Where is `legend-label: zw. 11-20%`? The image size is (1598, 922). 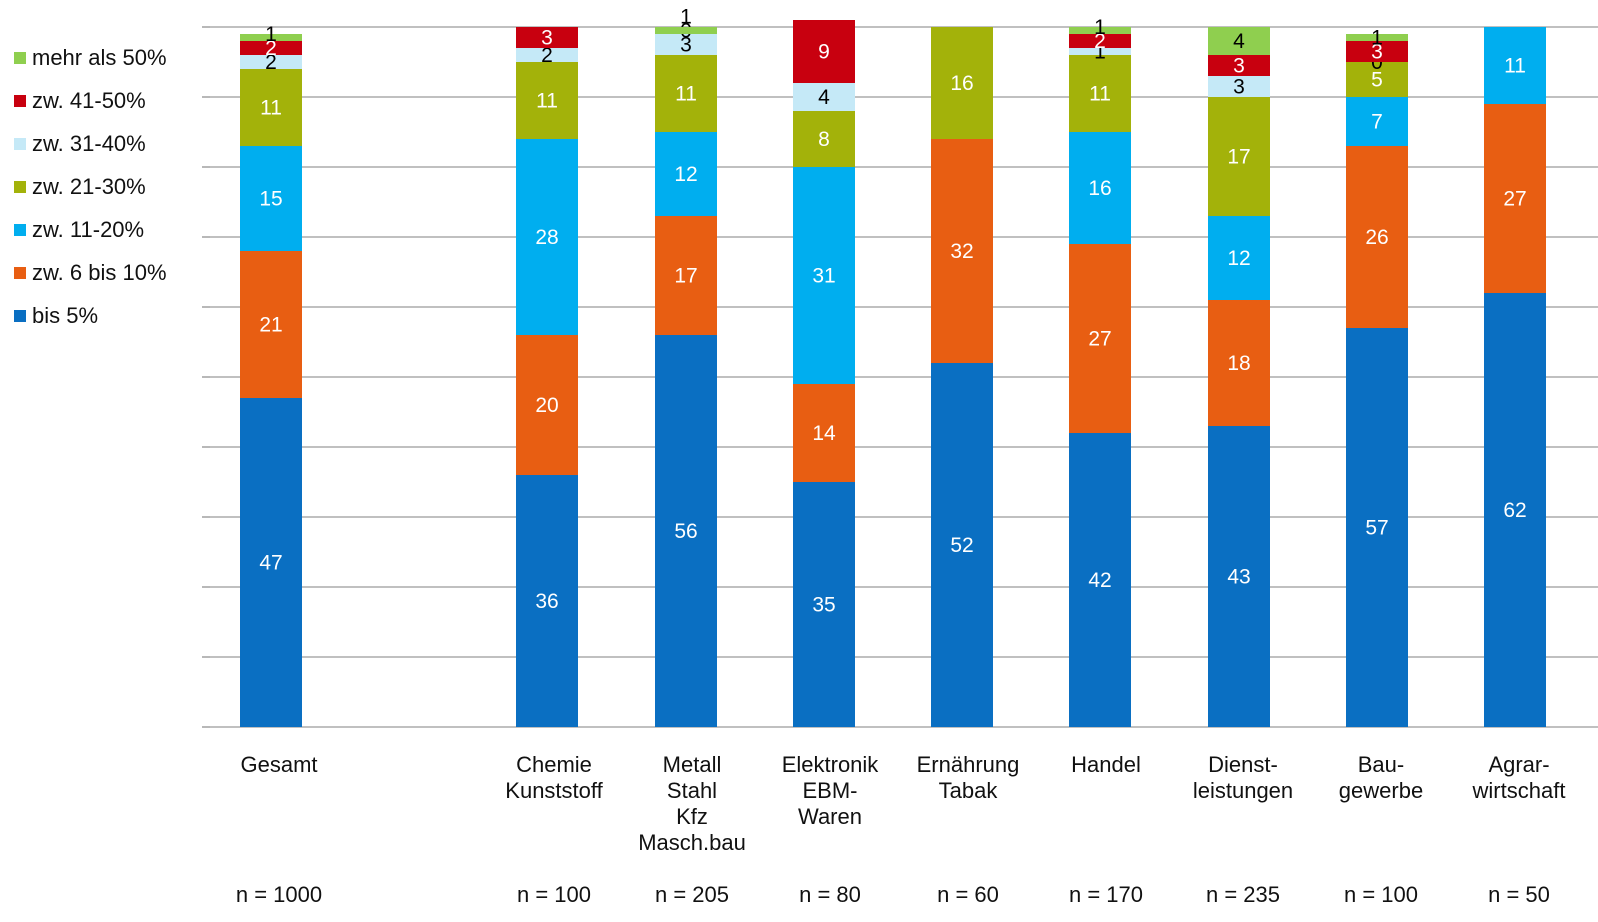
legend-label: zw. 11-20% is located at coordinates (88, 229).